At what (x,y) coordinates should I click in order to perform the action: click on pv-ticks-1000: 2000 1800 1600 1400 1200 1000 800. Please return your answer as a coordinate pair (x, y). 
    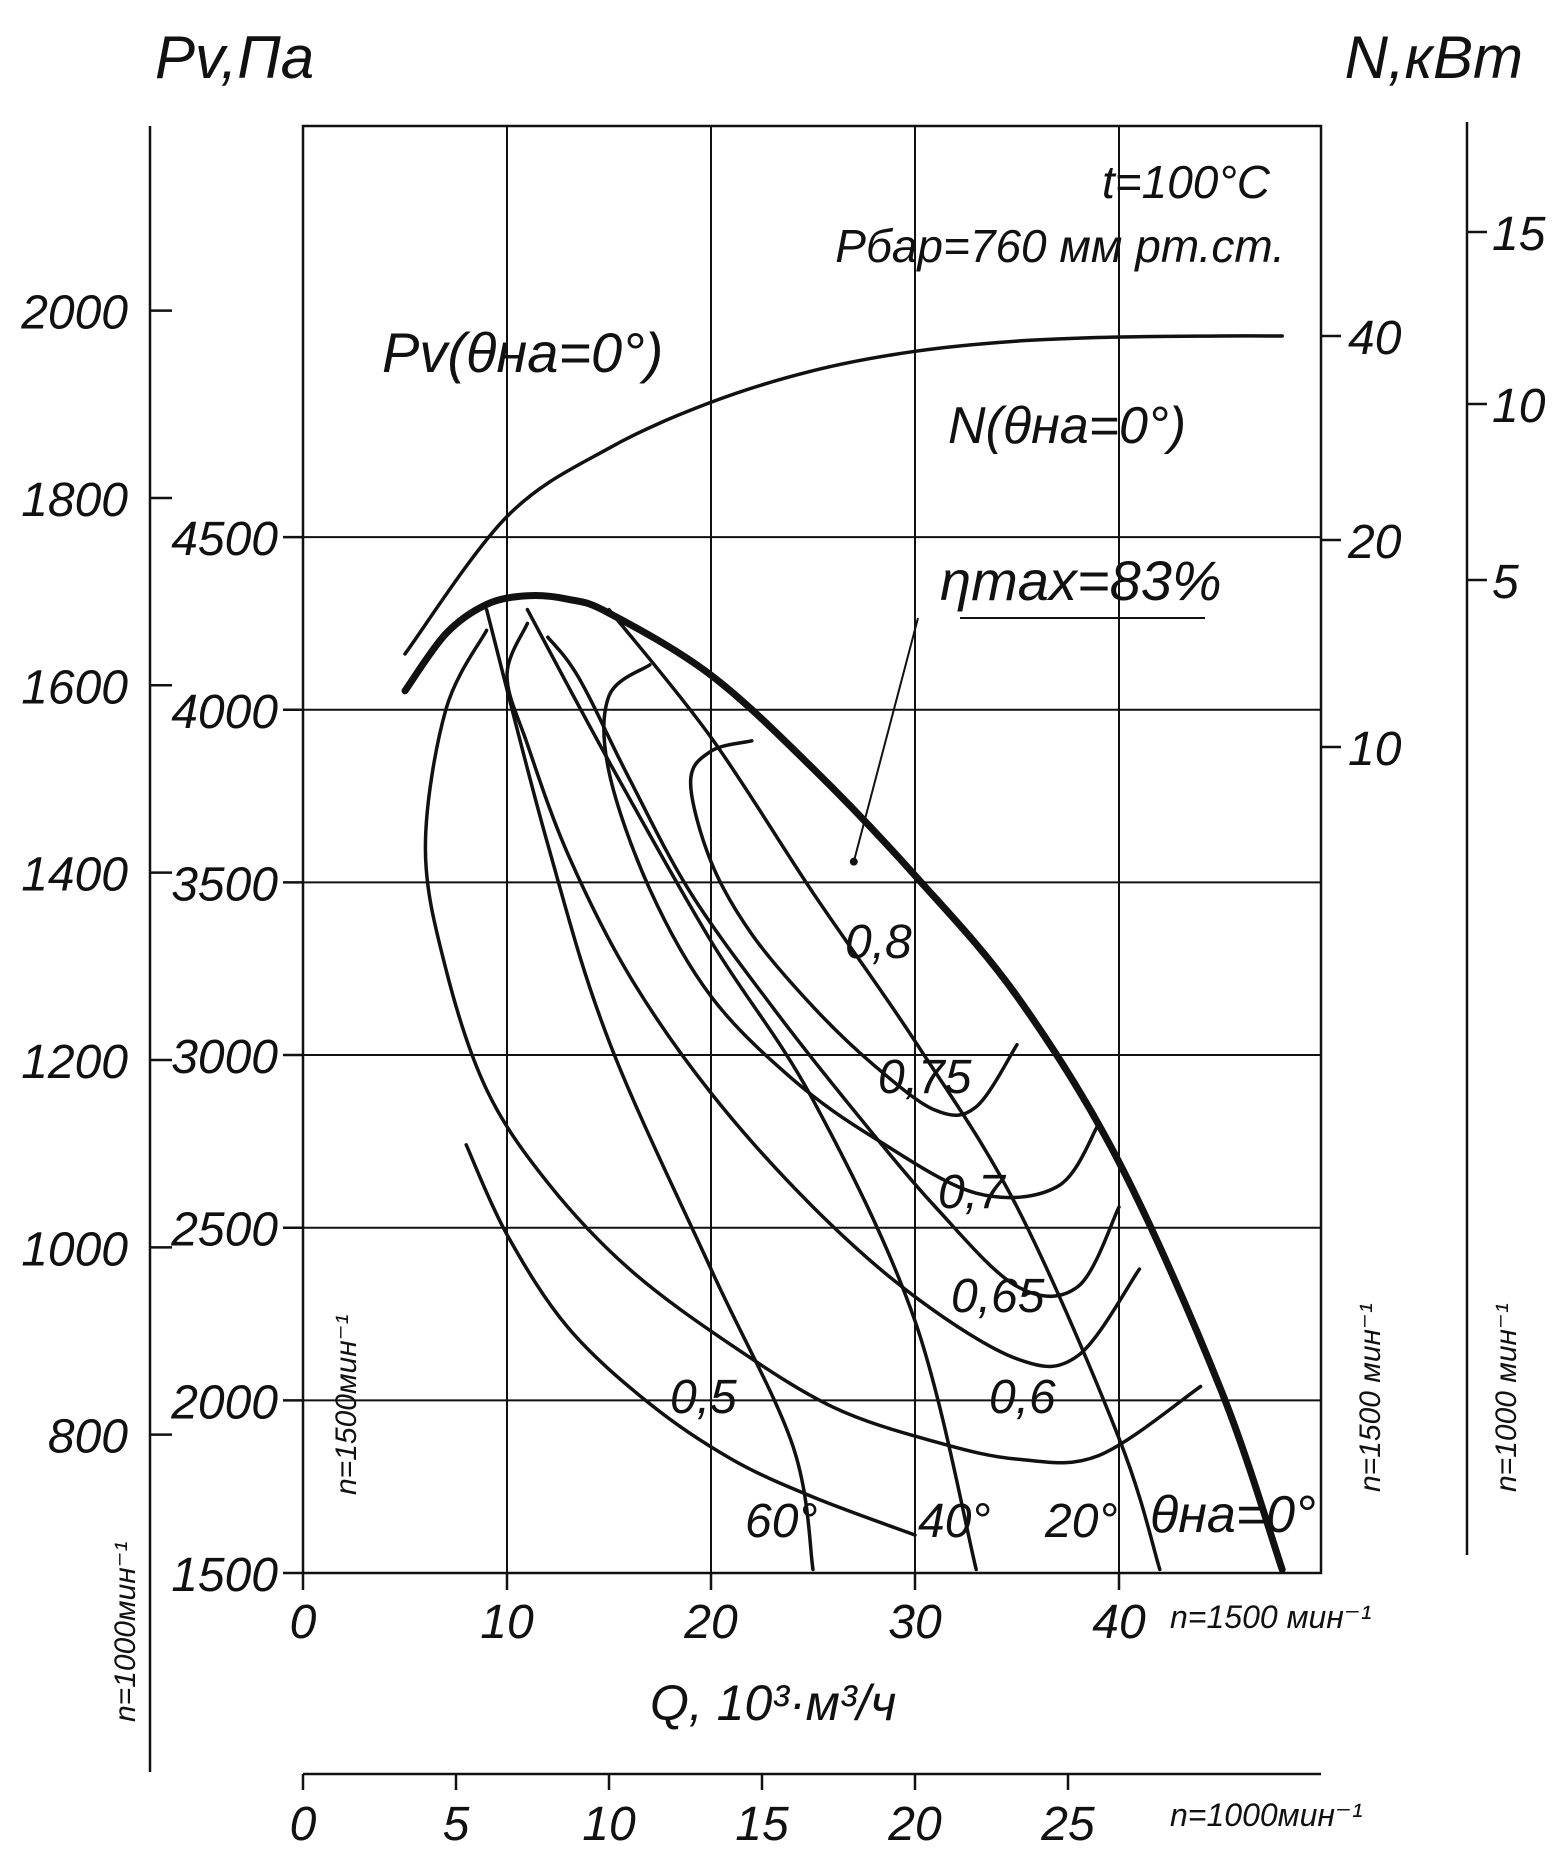
    Looking at the image, I should click on (96, 875).